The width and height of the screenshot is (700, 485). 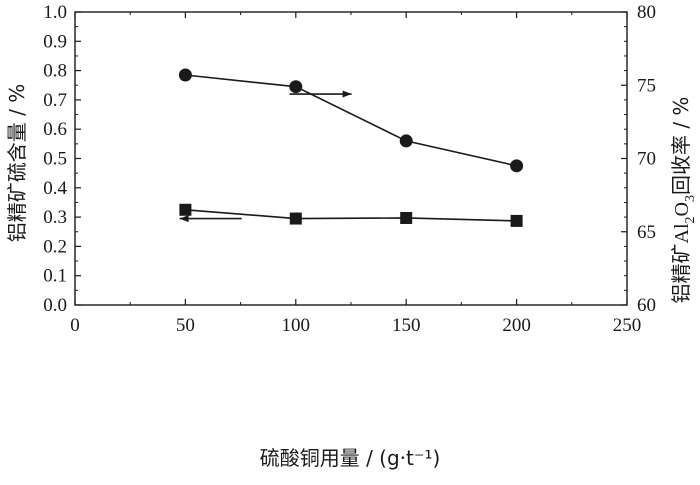 What do you see at coordinates (55, 12) in the screenshot?
I see `y-left-tick-label: 1.0` at bounding box center [55, 12].